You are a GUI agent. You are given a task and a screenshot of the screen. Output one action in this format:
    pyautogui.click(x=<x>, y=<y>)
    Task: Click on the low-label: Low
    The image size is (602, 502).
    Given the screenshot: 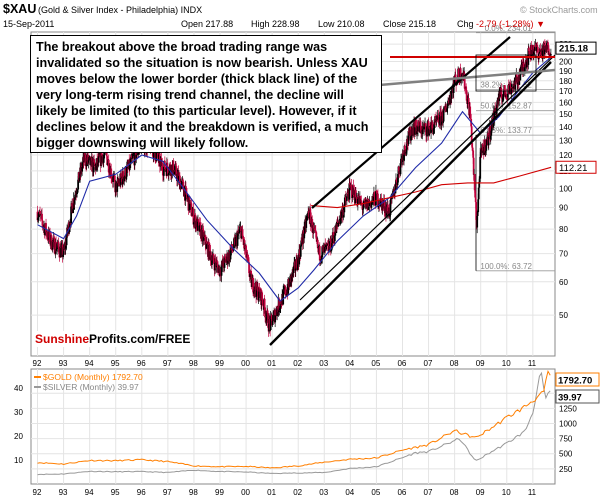 What is the action you would take?
    pyautogui.click(x=326, y=24)
    